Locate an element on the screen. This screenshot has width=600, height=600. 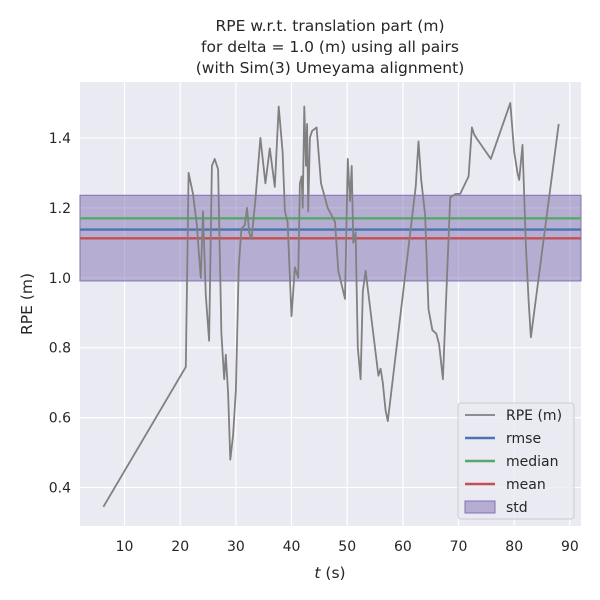
x-axis-label: t (s) is located at coordinates (329, 573).